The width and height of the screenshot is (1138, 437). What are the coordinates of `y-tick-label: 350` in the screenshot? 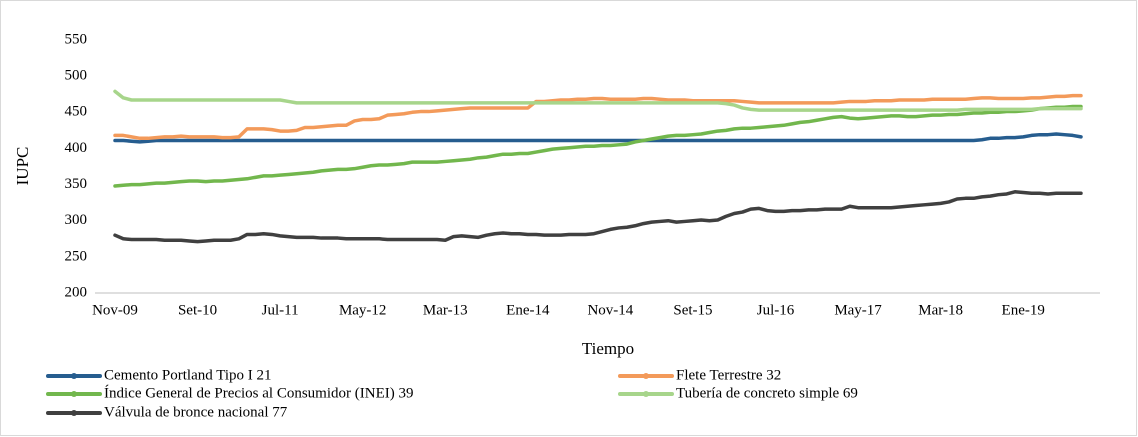 It's located at (76, 184).